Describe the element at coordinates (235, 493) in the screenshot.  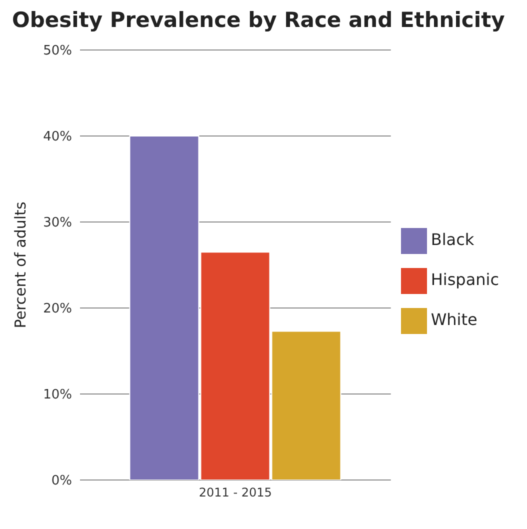
I see `x-tick-label: 2011 - 2015` at that location.